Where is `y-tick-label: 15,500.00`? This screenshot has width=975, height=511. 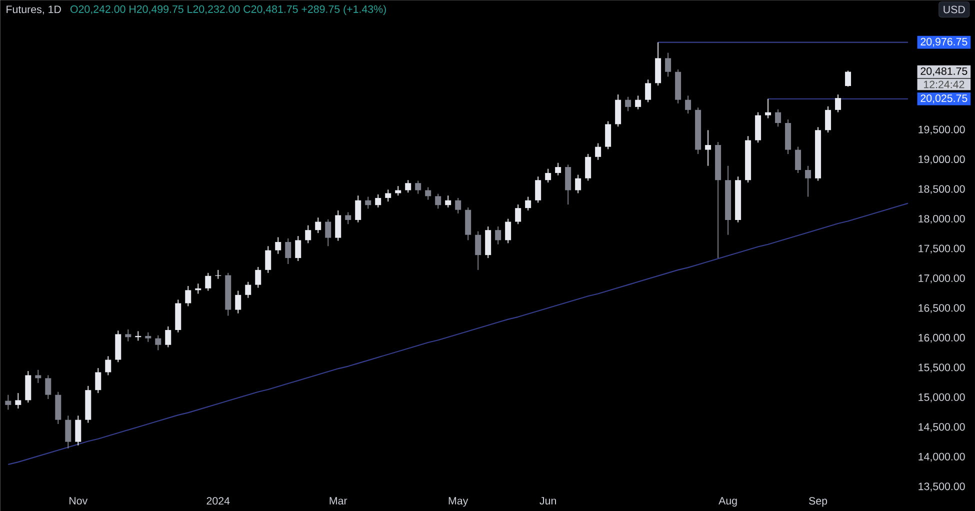
y-tick-label: 15,500.00 is located at coordinates (941, 368).